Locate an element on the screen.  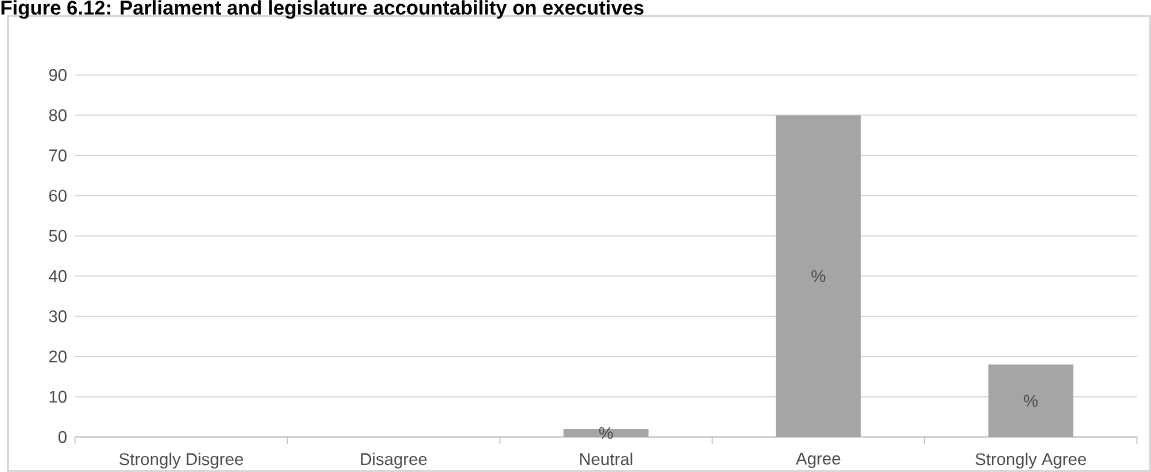
y-tick-label: 20 is located at coordinates (58, 356).